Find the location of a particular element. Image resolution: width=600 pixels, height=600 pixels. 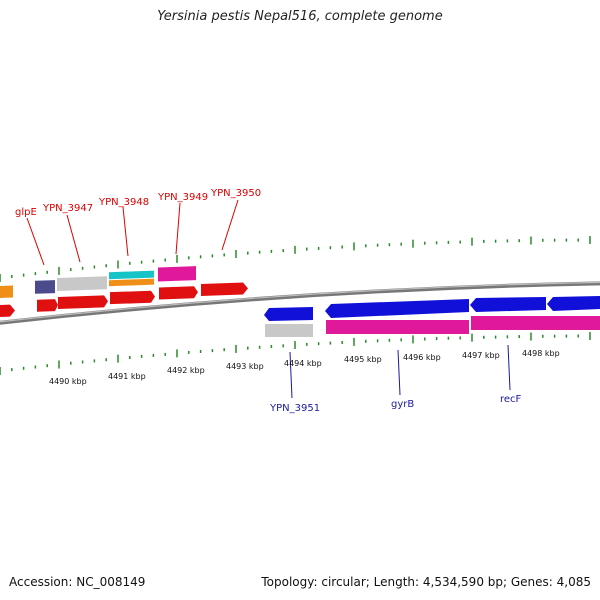

gene-label-ypn-3949: YPN_3949 is located at coordinates (182, 197).